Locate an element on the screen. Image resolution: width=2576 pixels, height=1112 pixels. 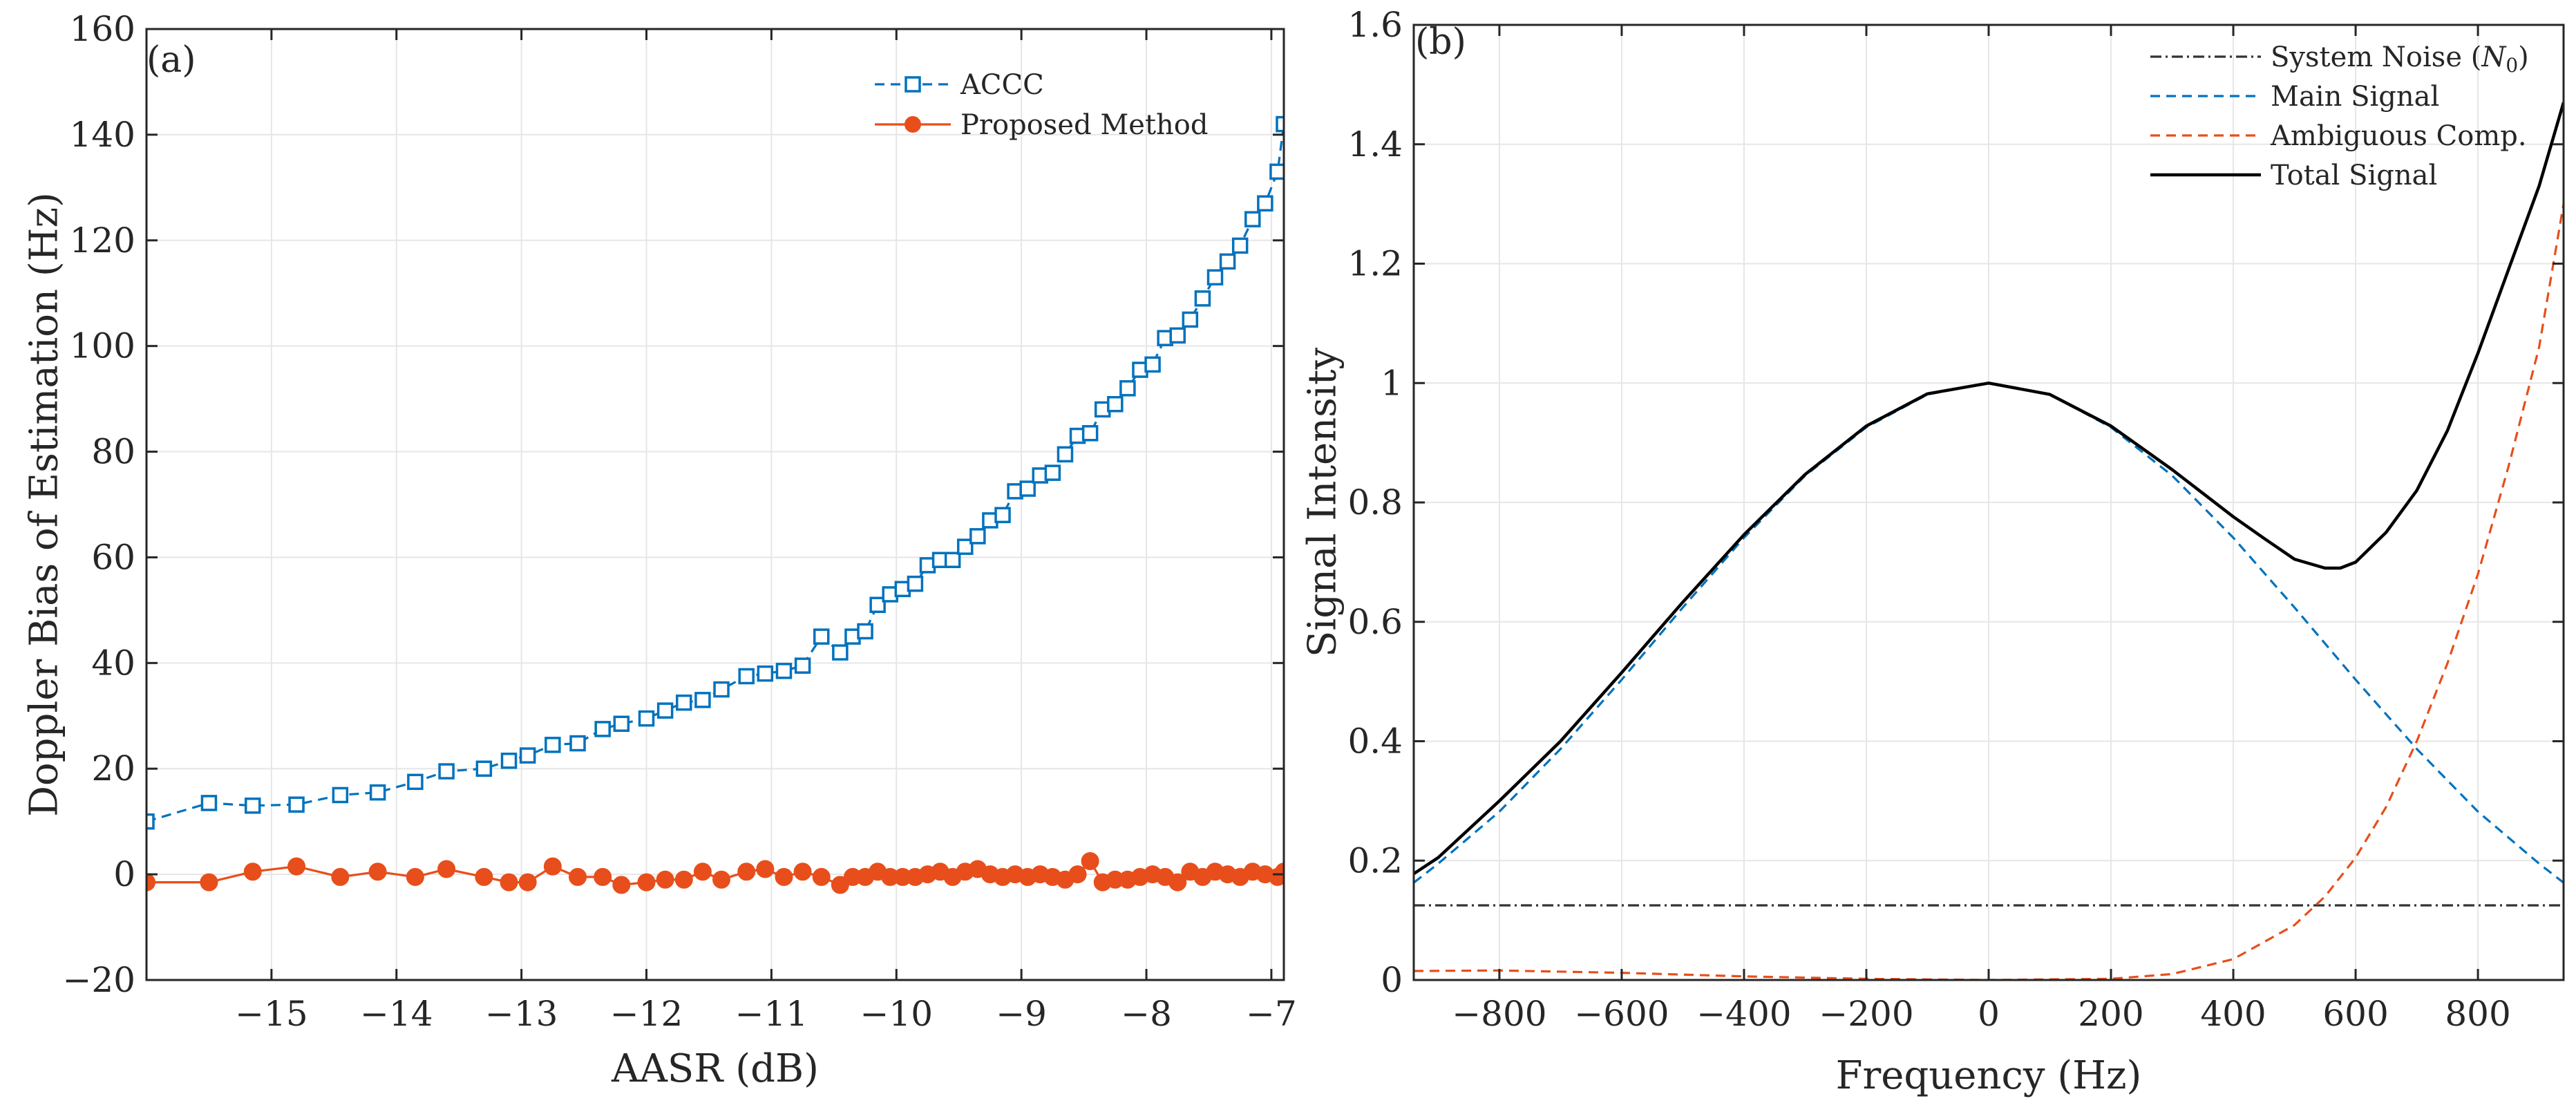
x-tick-label: −7 is located at coordinates (1271, 1014).